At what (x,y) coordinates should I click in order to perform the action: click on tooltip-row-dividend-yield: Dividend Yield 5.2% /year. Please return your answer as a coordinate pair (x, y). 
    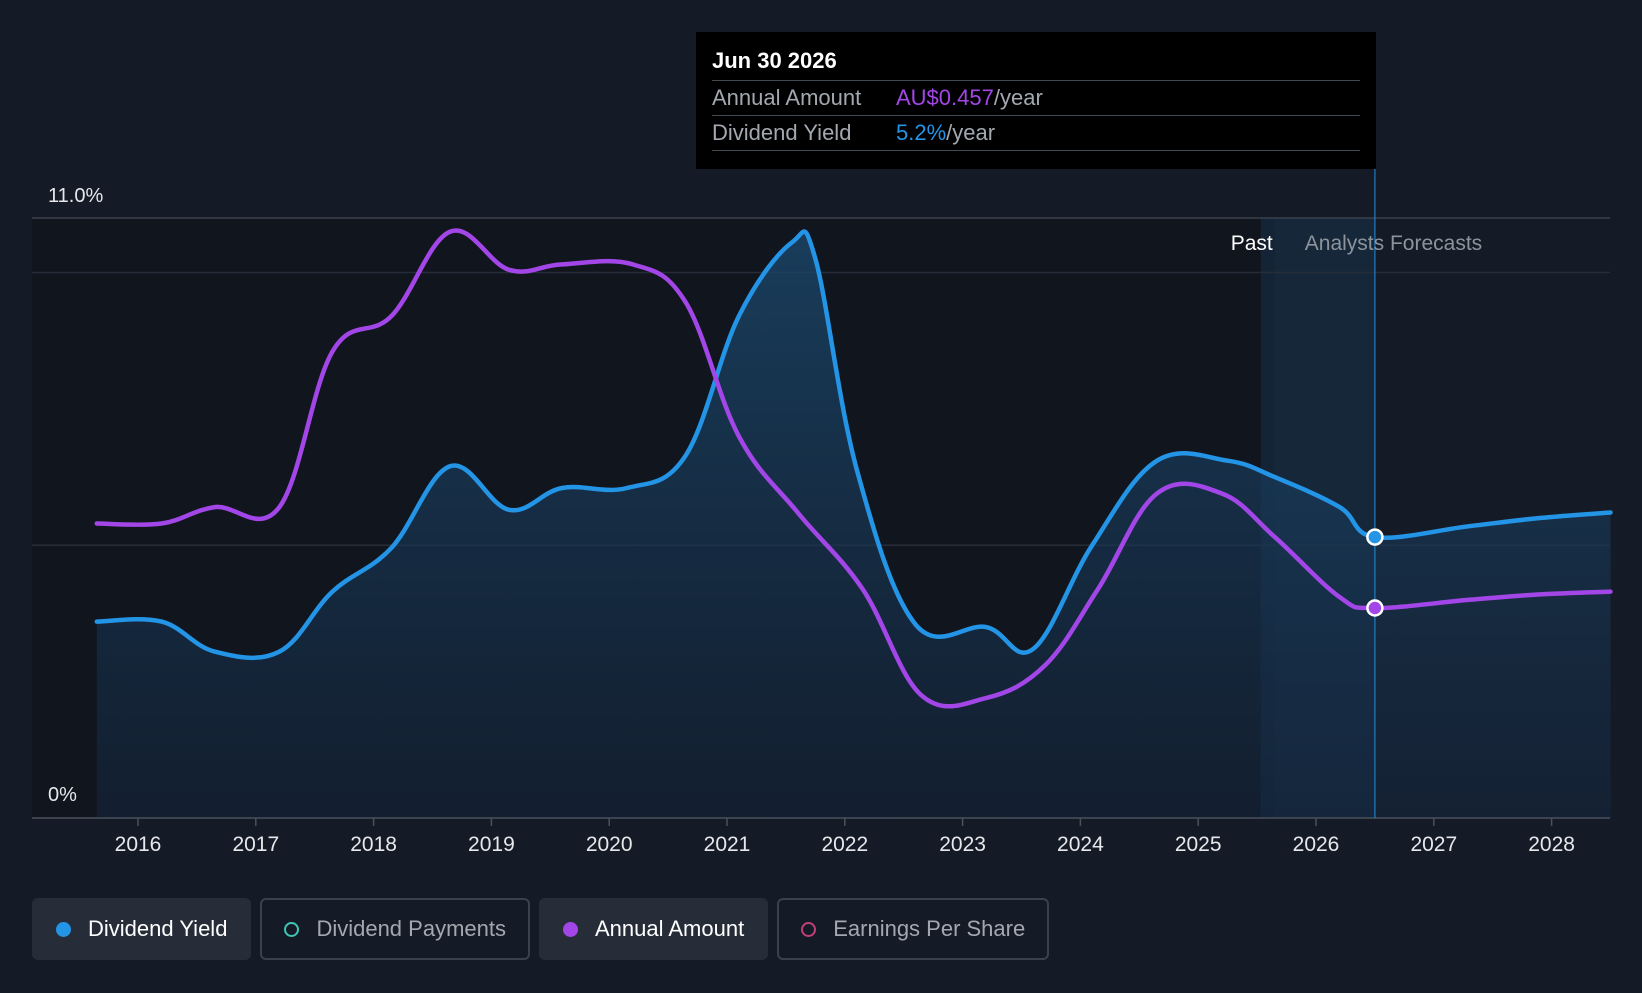
    Looking at the image, I should click on (1036, 133).